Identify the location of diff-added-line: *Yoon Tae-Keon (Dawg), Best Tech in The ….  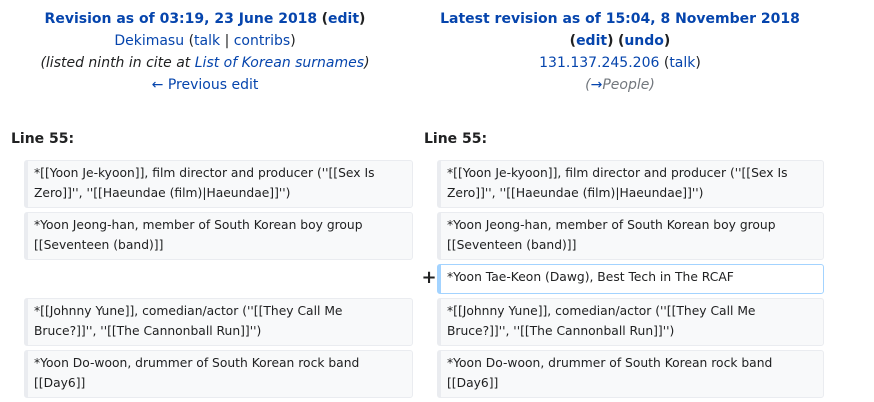
(630, 279).